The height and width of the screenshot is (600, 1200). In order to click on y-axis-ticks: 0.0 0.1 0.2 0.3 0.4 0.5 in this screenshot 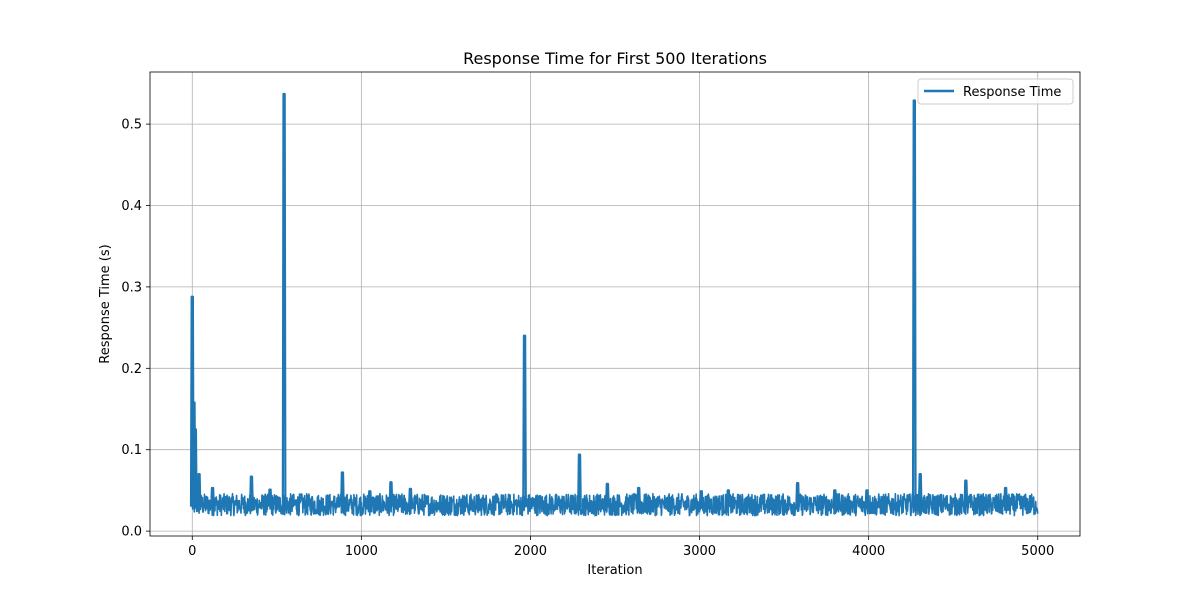, I will do `click(135, 329)`.